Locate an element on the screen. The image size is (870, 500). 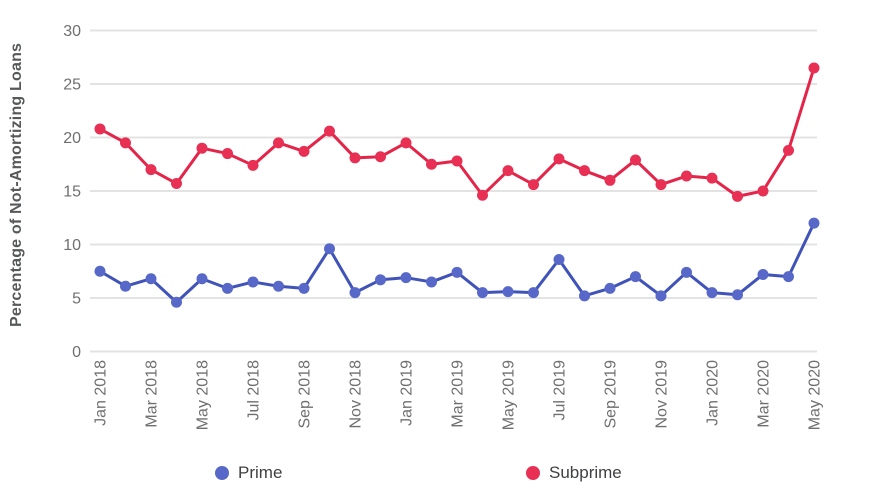
legend-item-prime: Prime is located at coordinates (248, 473).